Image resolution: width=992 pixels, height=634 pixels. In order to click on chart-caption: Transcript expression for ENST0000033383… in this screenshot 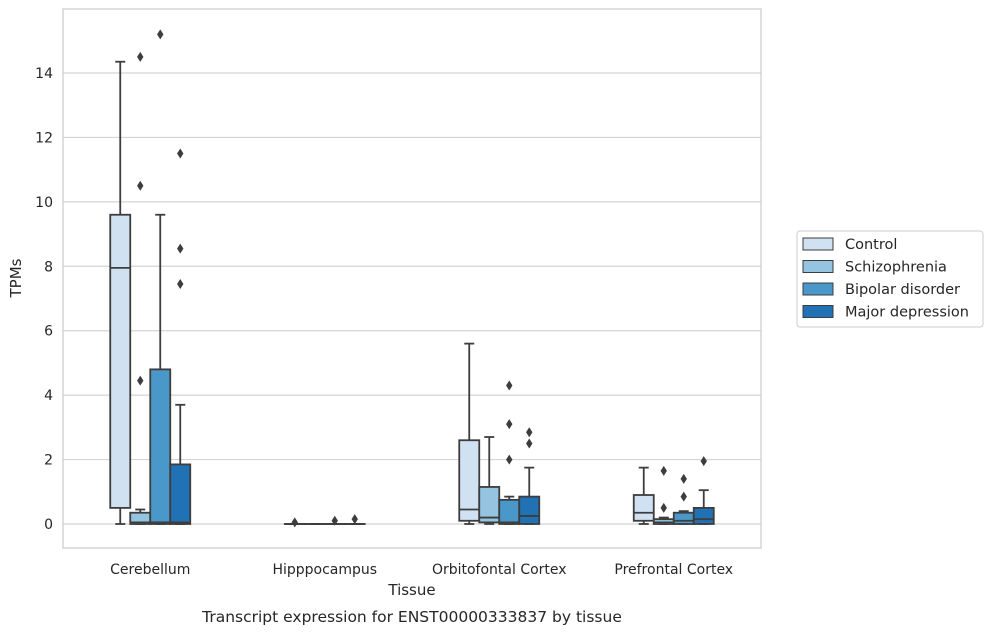, I will do `click(411, 617)`.